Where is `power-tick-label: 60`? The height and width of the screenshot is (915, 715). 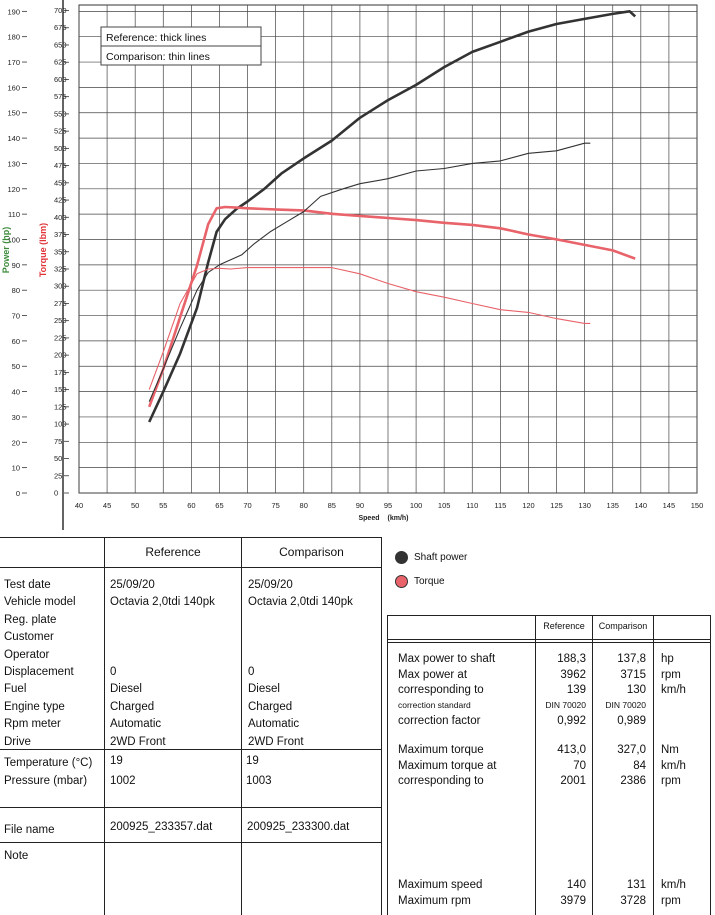 power-tick-label: 60 is located at coordinates (16, 341).